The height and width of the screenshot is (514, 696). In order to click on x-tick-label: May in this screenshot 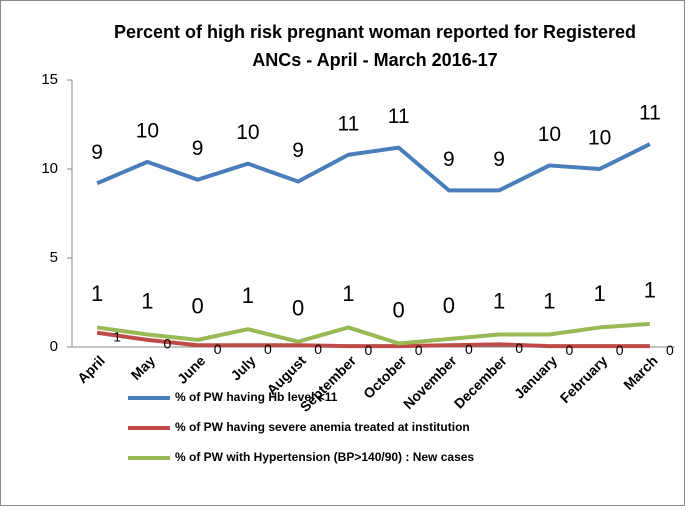, I will do `click(143, 367)`.